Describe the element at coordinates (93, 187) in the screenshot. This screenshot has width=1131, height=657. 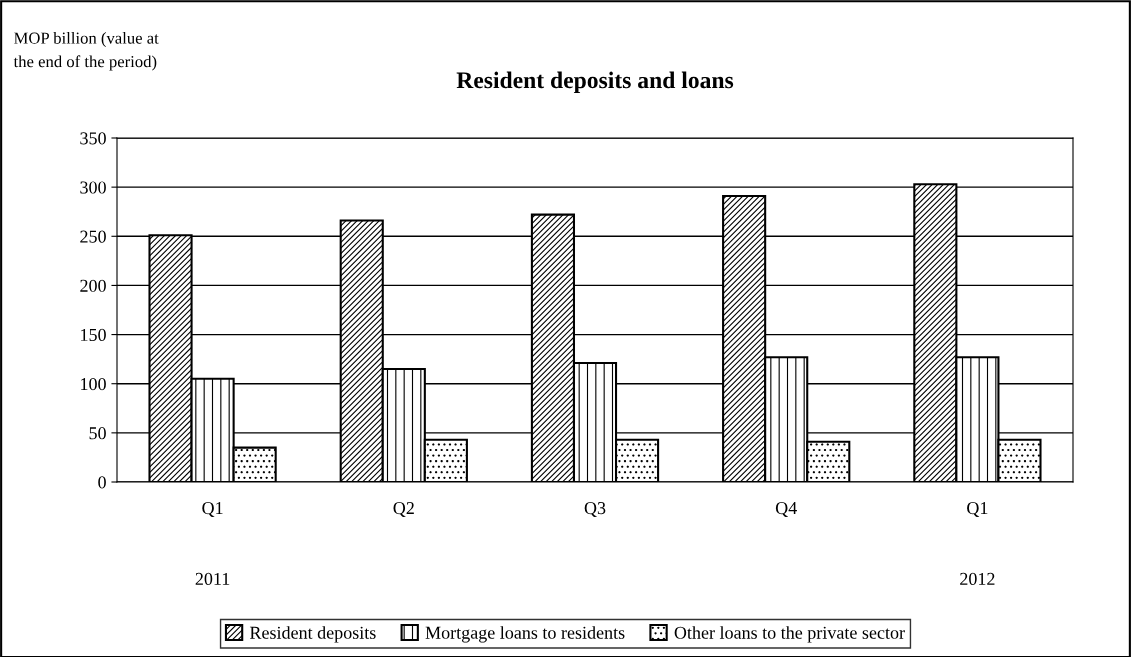
I see `y-tick-label: 300` at that location.